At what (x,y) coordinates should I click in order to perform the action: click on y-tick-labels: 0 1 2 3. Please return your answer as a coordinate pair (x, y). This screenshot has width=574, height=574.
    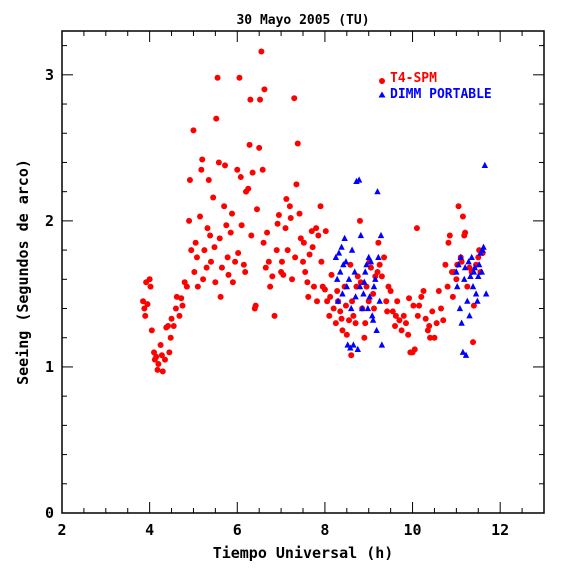
    Looking at the image, I should click on (49, 294).